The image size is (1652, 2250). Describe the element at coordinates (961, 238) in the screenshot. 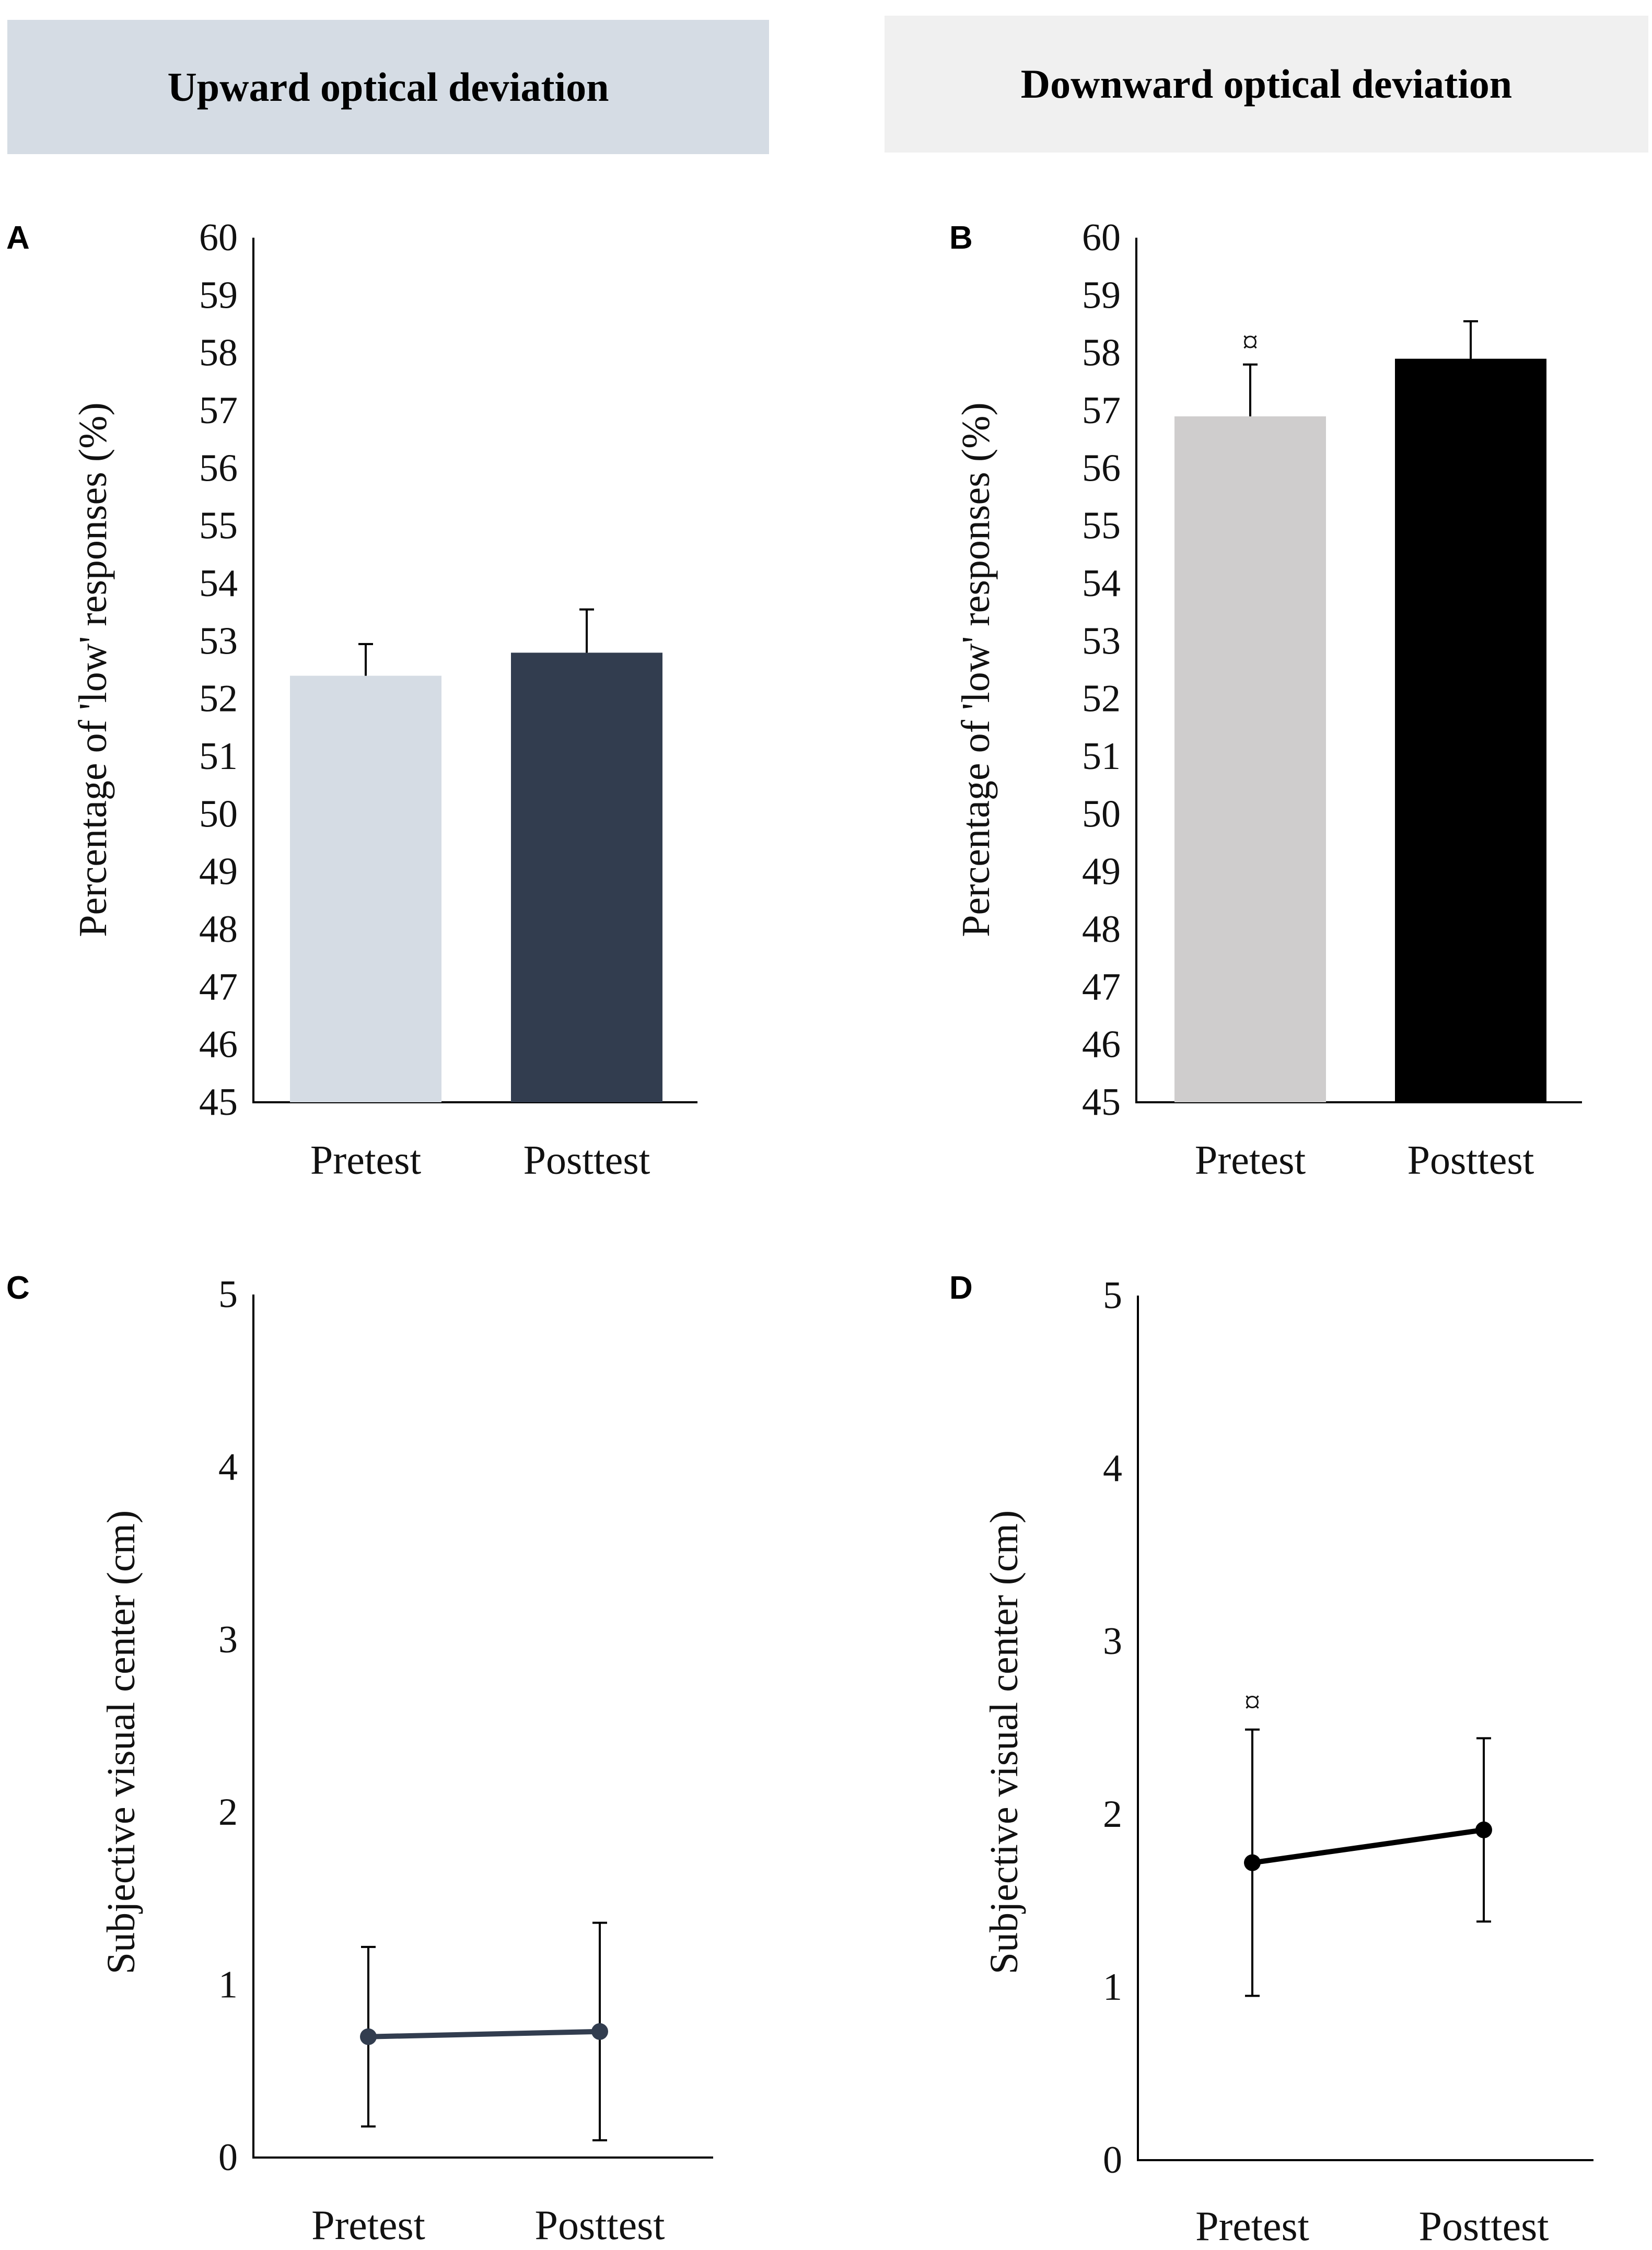

I see `panel-label-b: B` at that location.